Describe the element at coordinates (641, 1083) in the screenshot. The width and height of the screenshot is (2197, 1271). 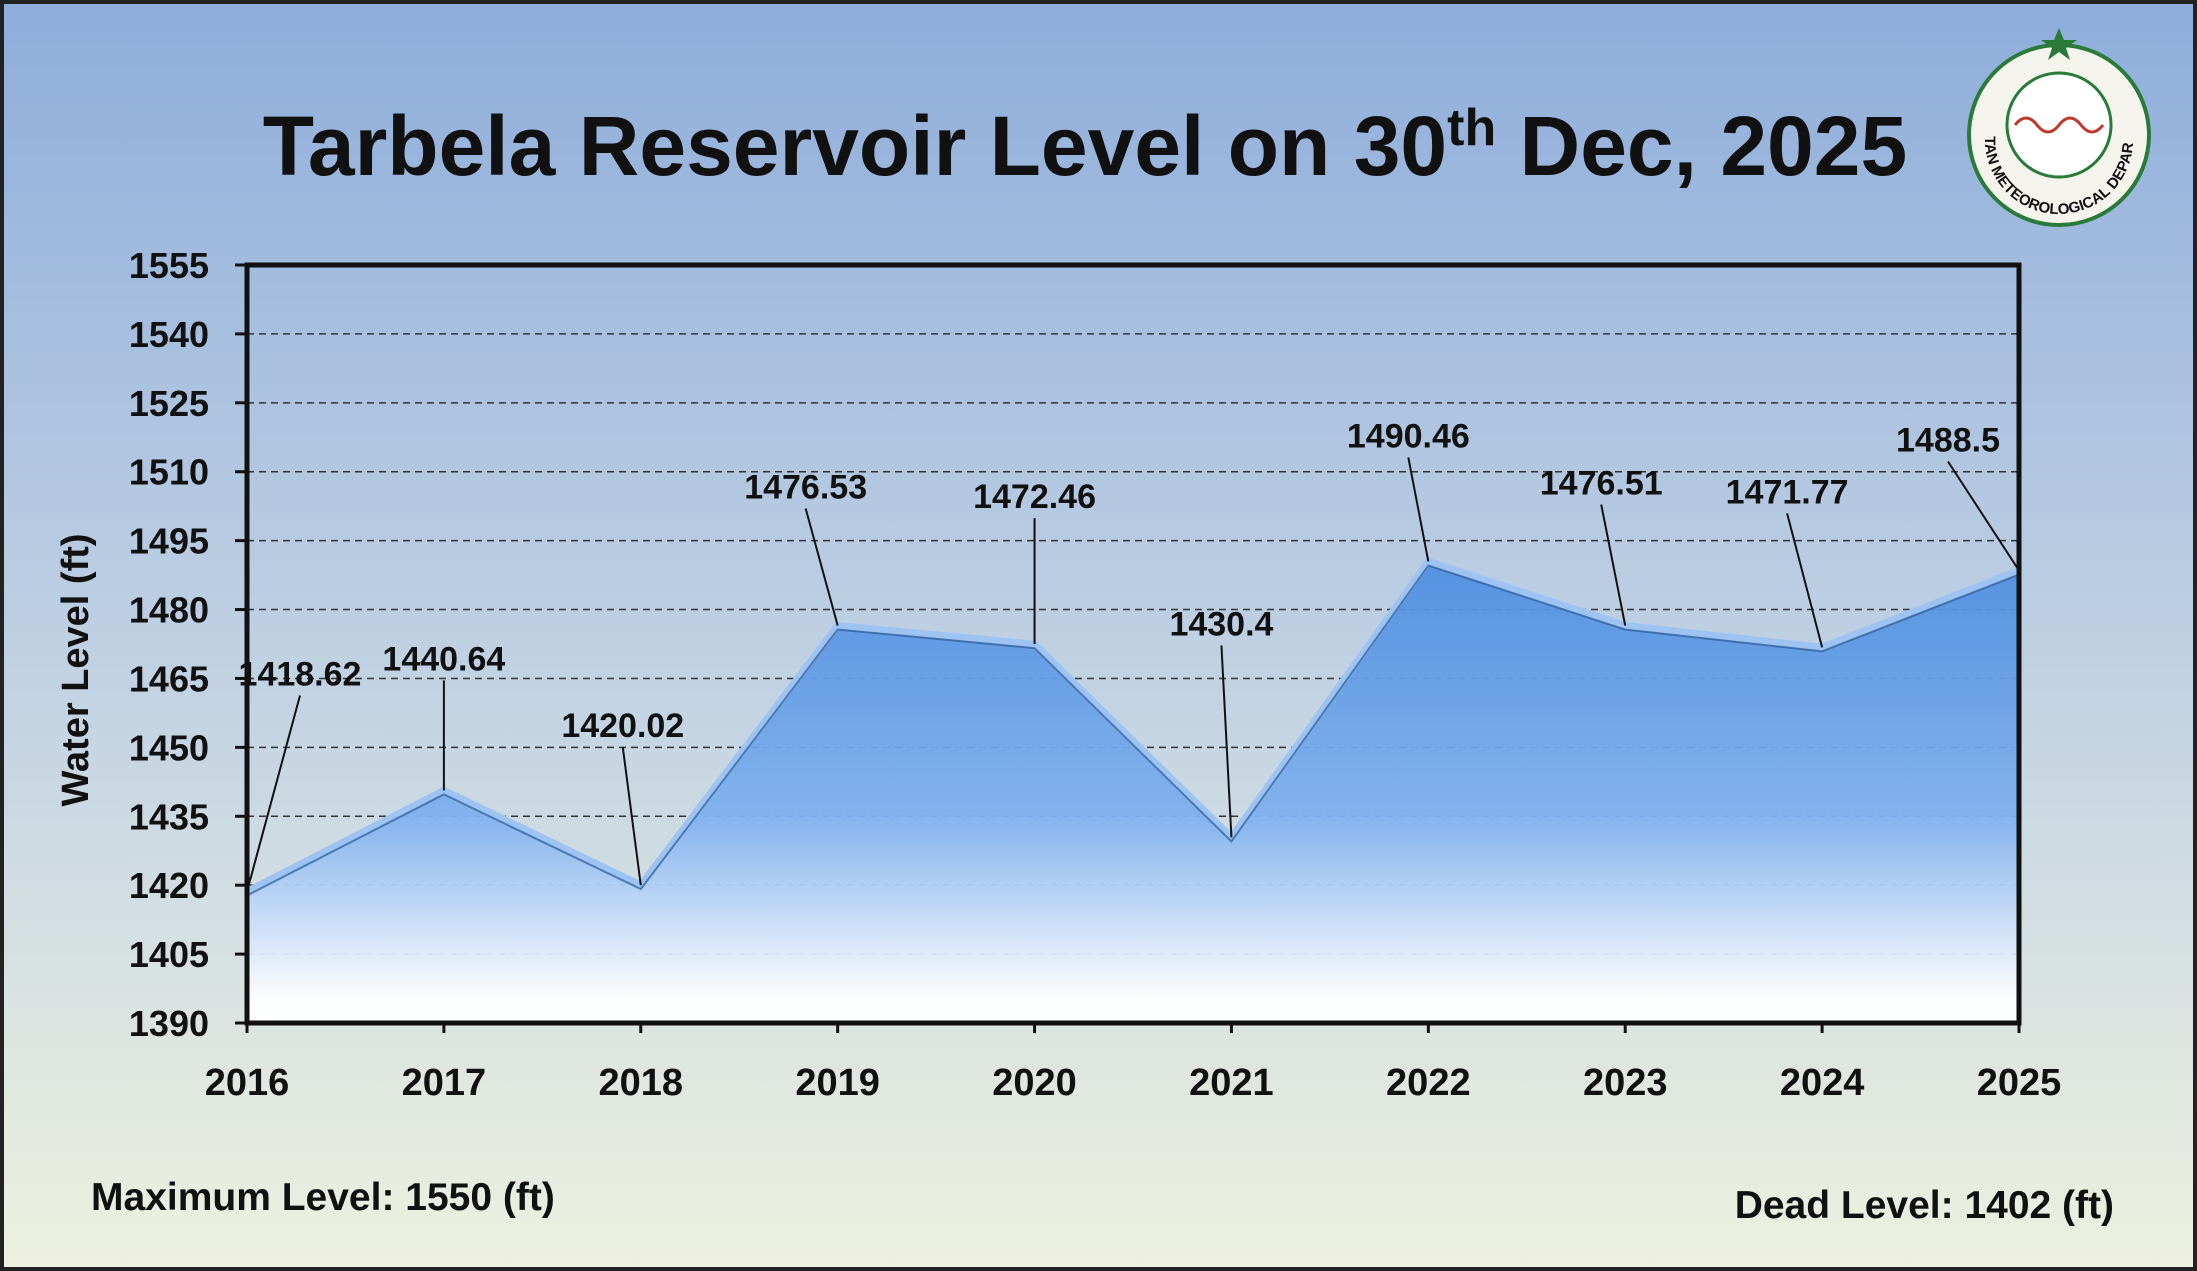
I see `x-tick-label: 2018` at that location.